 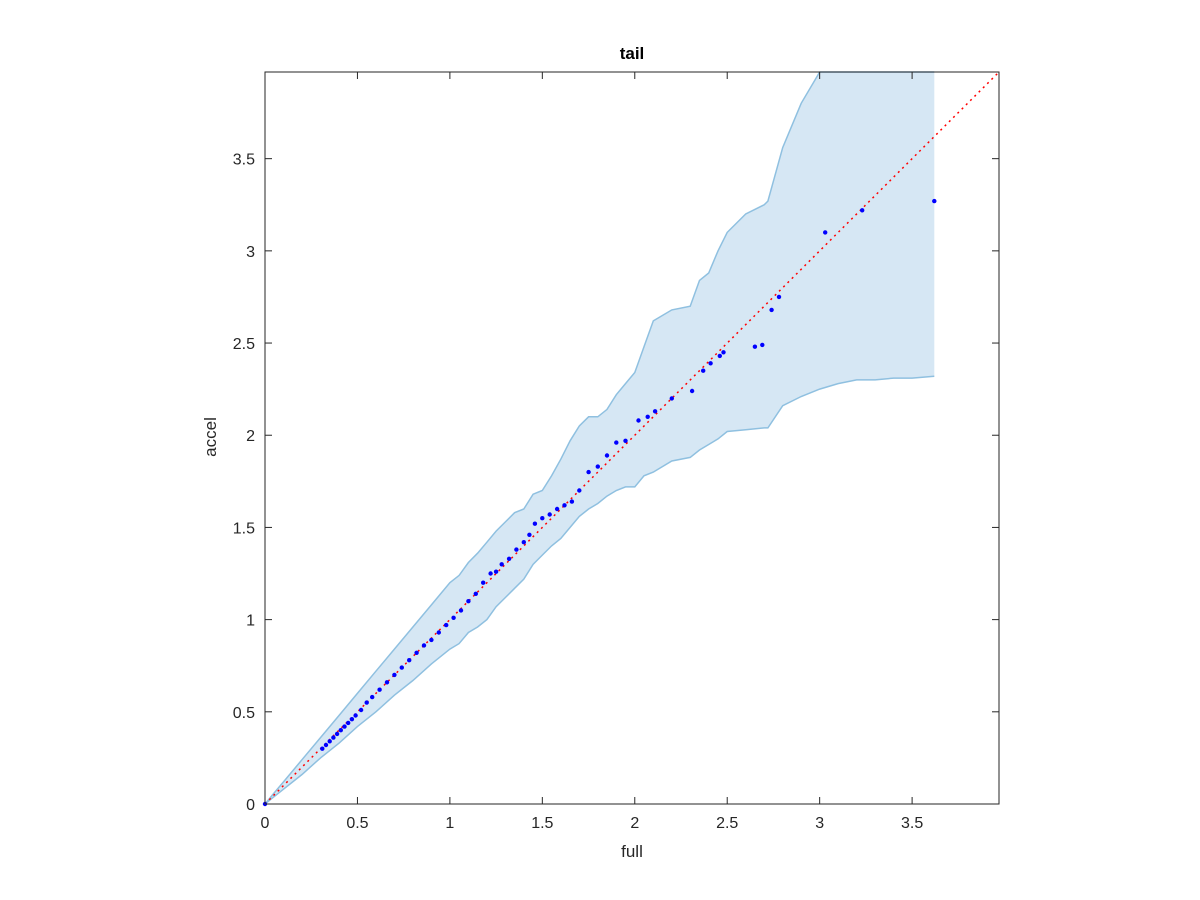 I want to click on x-tick-label: 0.5, so click(x=357, y=823).